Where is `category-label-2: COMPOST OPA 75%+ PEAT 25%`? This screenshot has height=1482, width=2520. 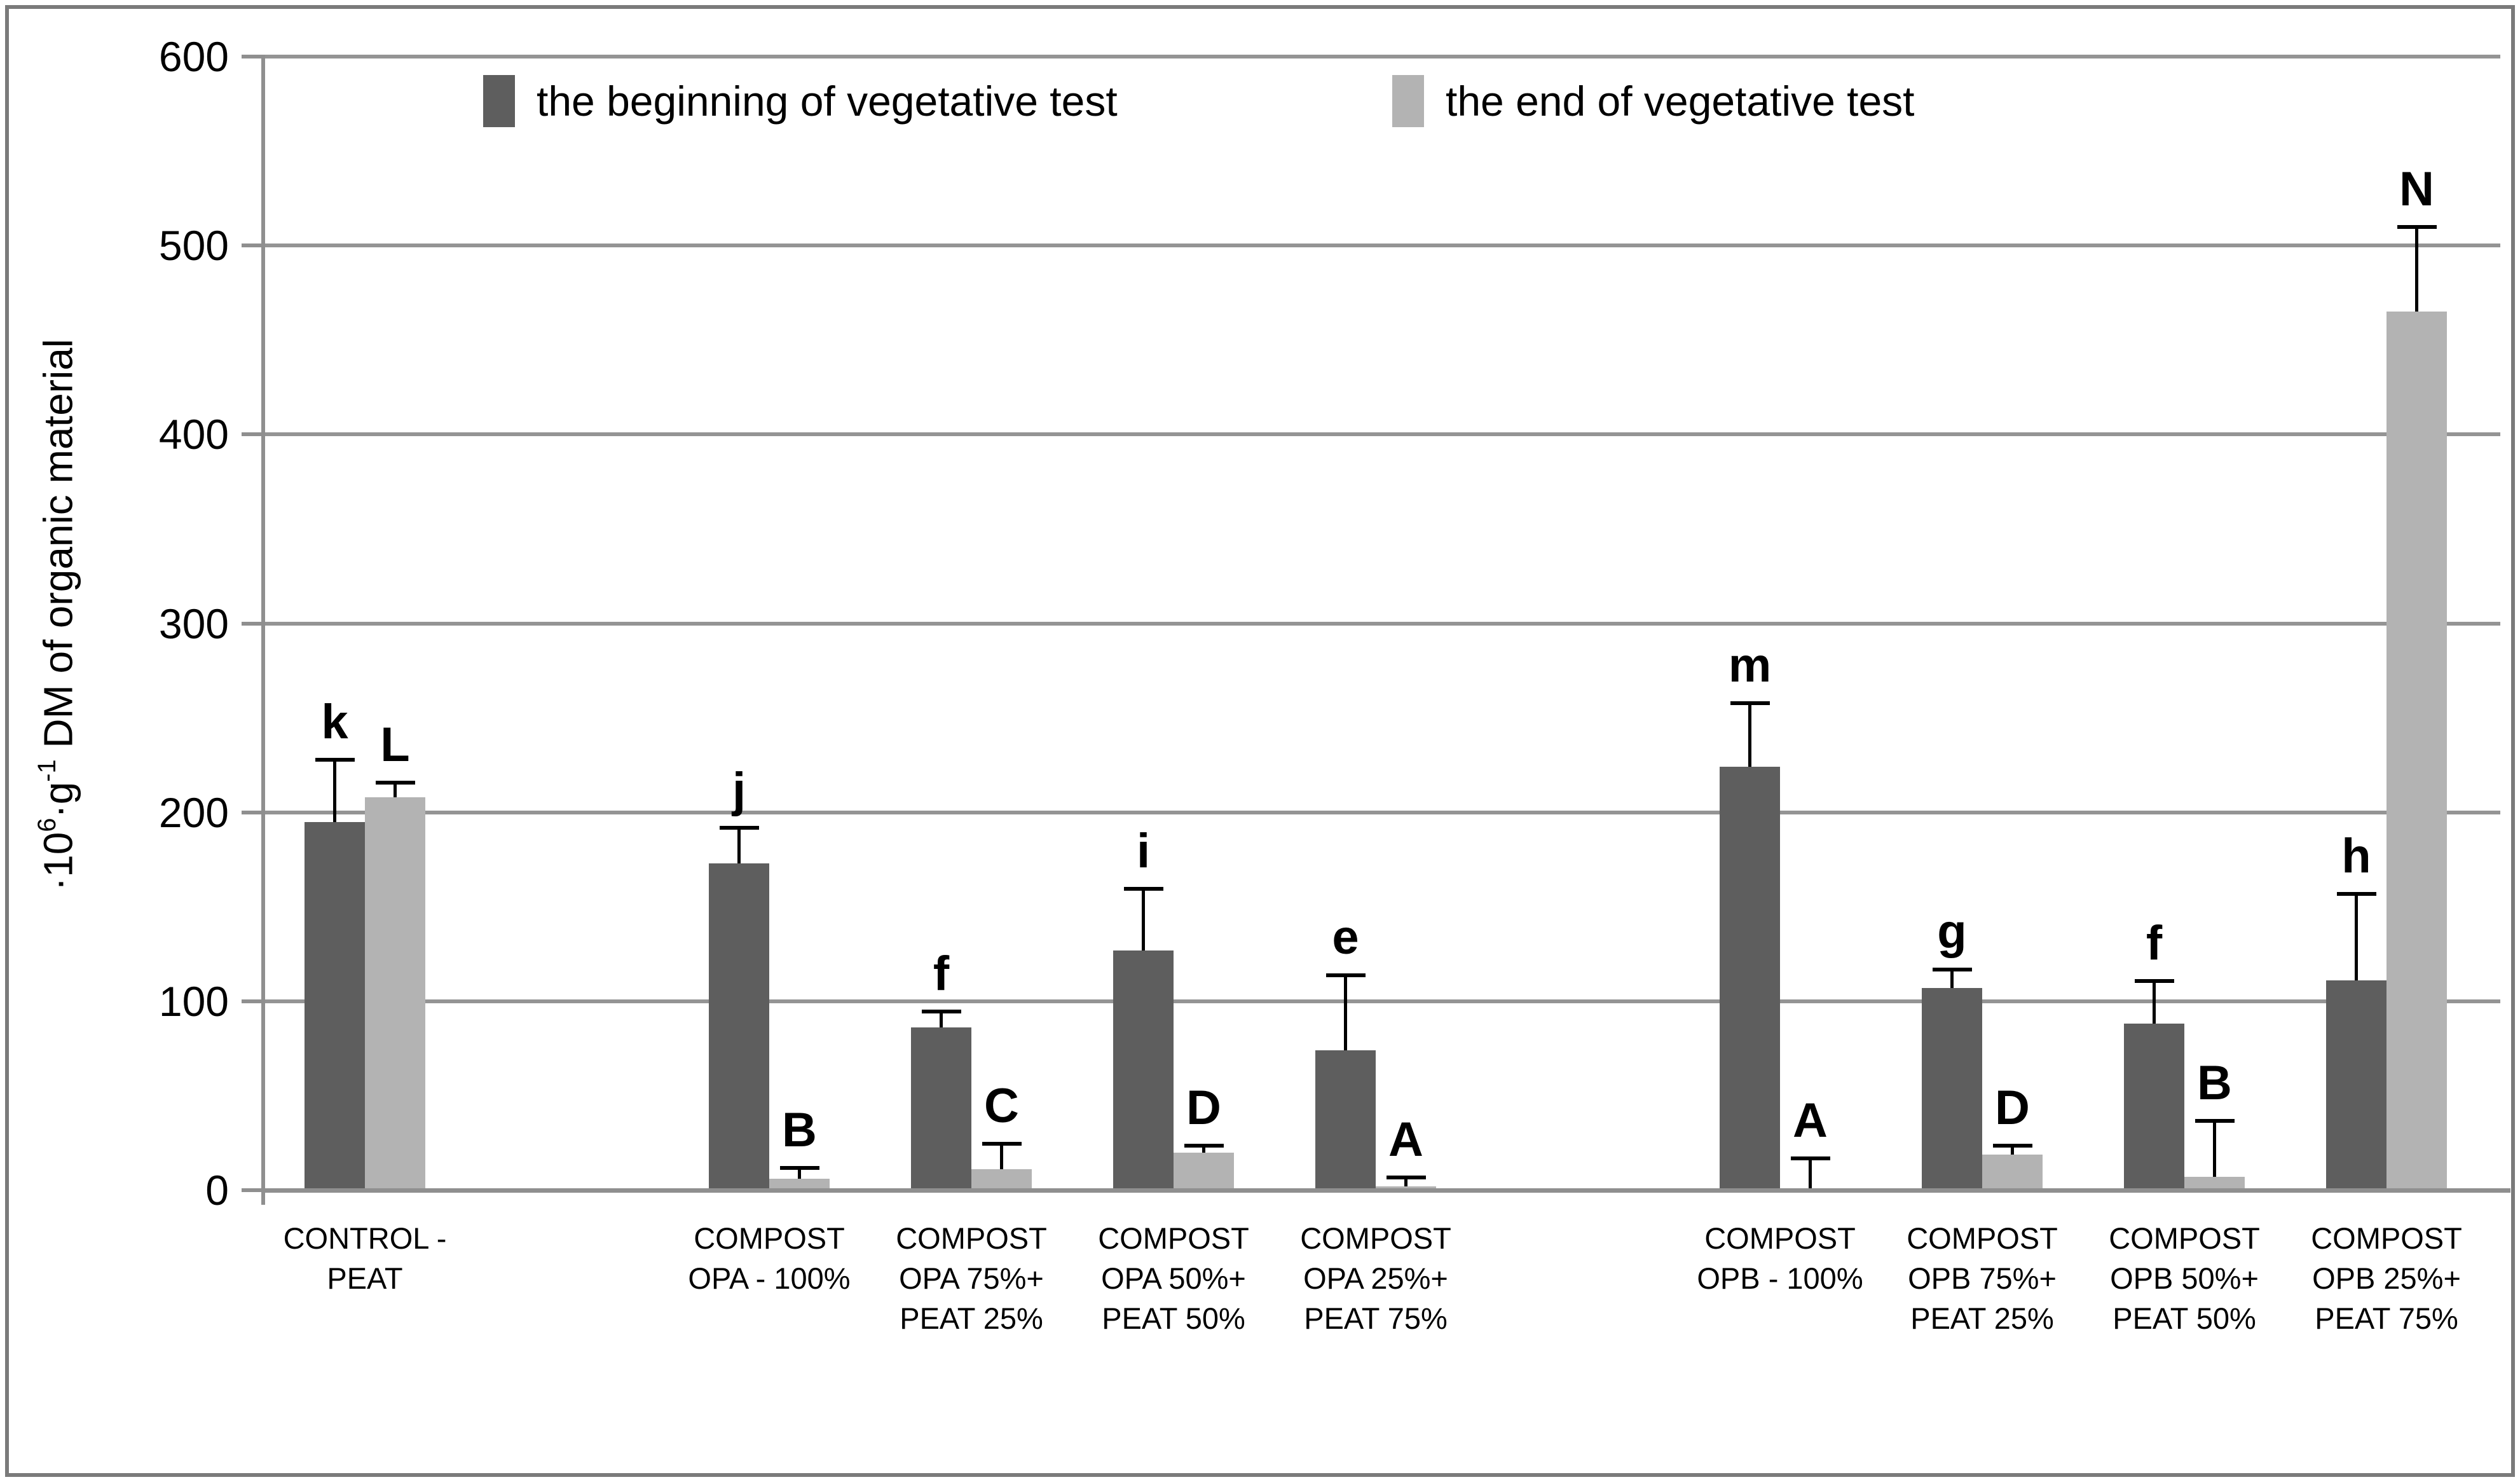
category-label-2: COMPOST OPA 75%+ PEAT 25% is located at coordinates (971, 1278).